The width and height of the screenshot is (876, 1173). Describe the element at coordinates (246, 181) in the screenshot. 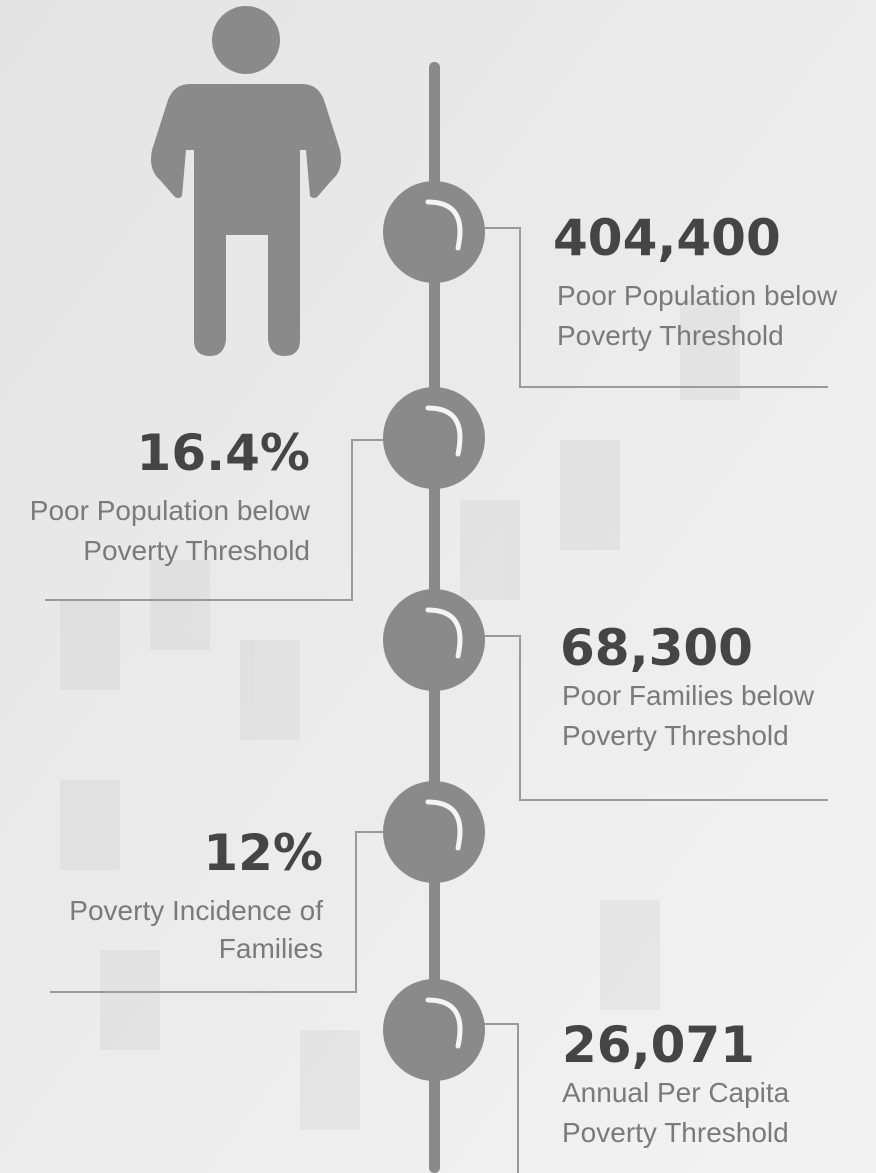

I see `person-icon` at that location.